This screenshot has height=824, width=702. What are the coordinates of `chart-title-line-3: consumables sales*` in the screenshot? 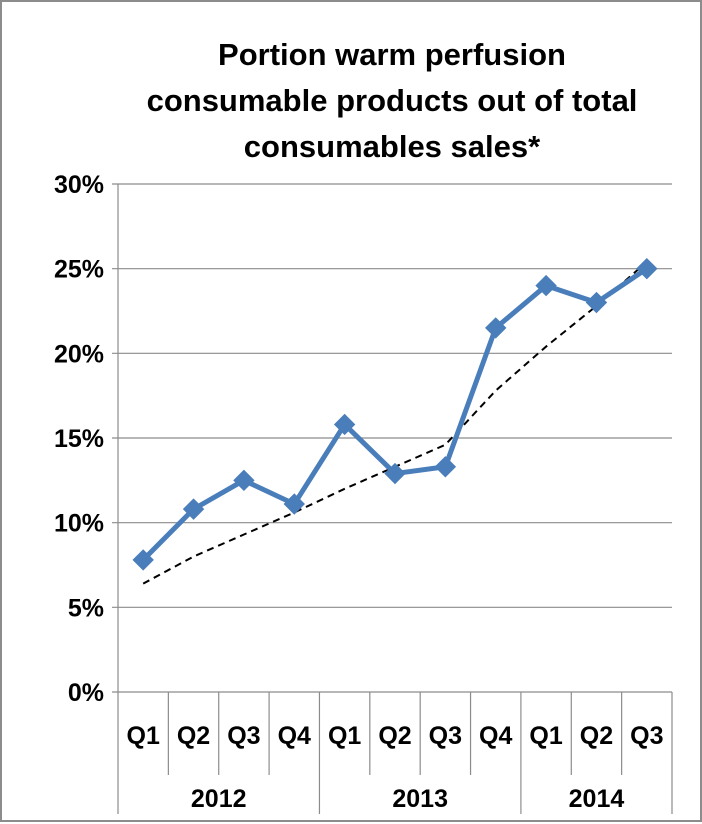 It's located at (392, 146).